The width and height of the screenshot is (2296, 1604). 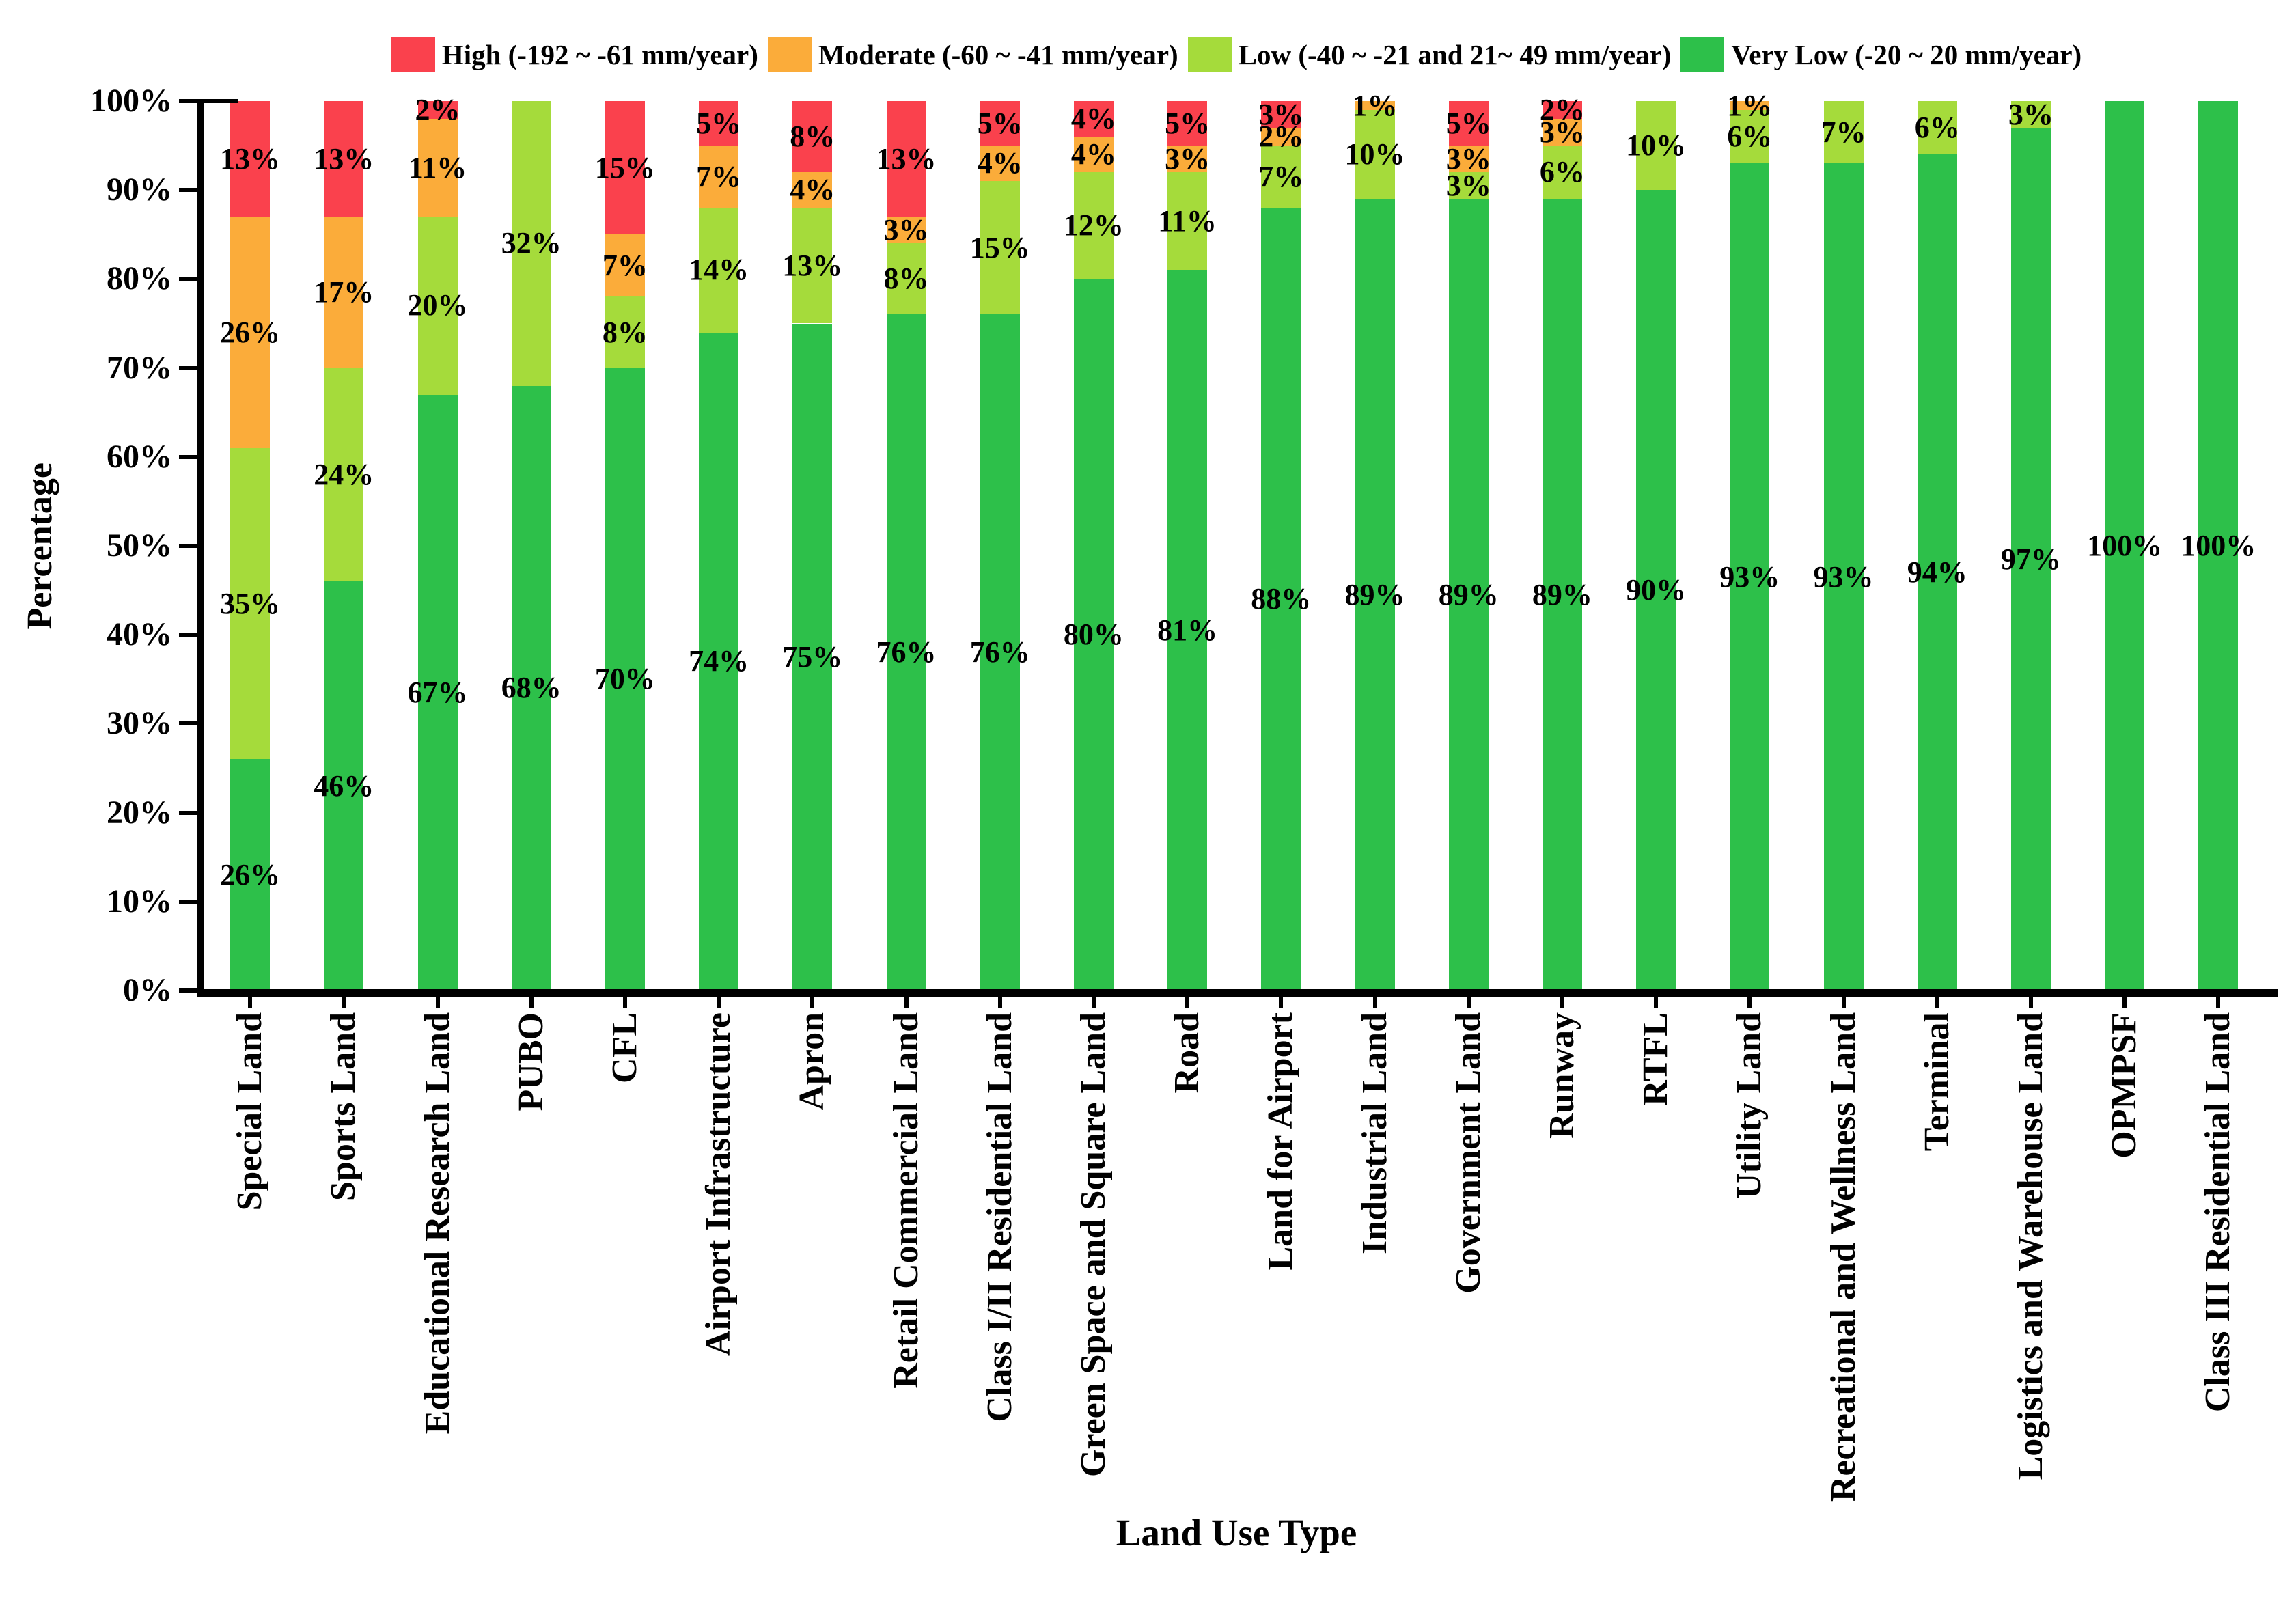 I want to click on y-axis-tick-label: 90%, so click(x=139, y=189).